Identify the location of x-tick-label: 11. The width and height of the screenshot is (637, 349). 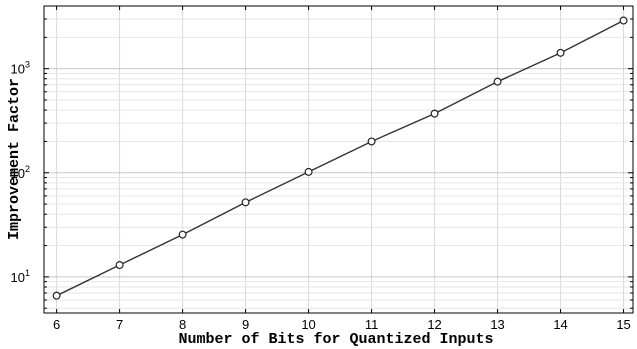
(372, 324).